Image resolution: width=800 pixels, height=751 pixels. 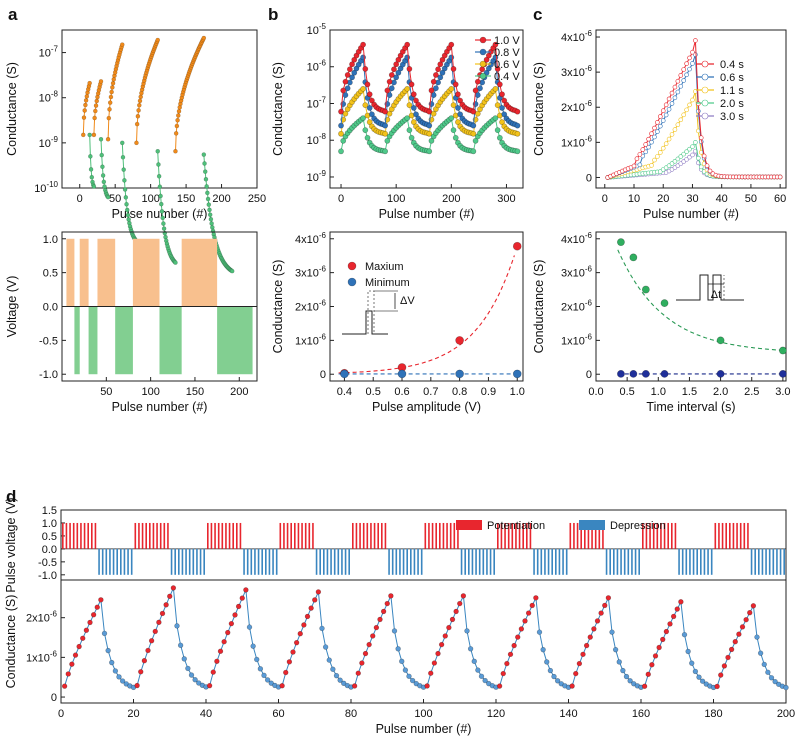 I want to click on b-bottom-inset-pulse-dashed, so click(x=371, y=312).